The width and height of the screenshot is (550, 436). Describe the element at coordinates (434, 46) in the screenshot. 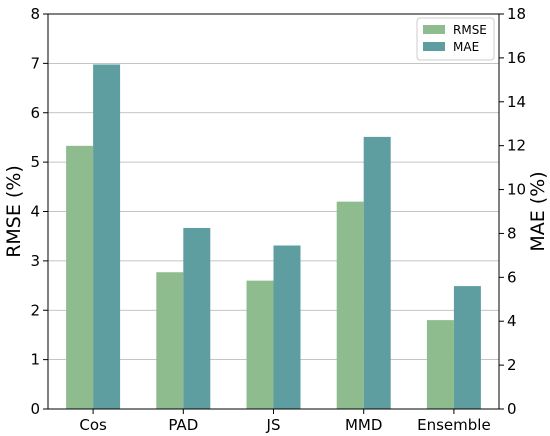

I see `legend-swatch-mae` at that location.